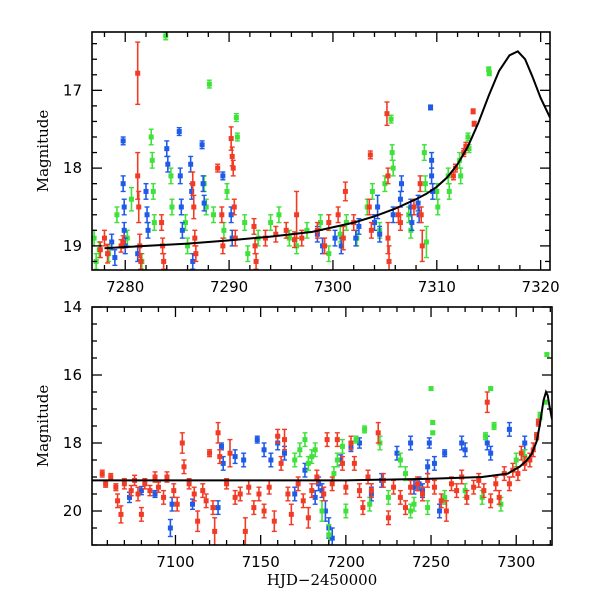 This screenshot has width=600, height=600. What do you see at coordinates (437, 287) in the screenshot?
I see `x-tick-label: 7310` at bounding box center [437, 287].